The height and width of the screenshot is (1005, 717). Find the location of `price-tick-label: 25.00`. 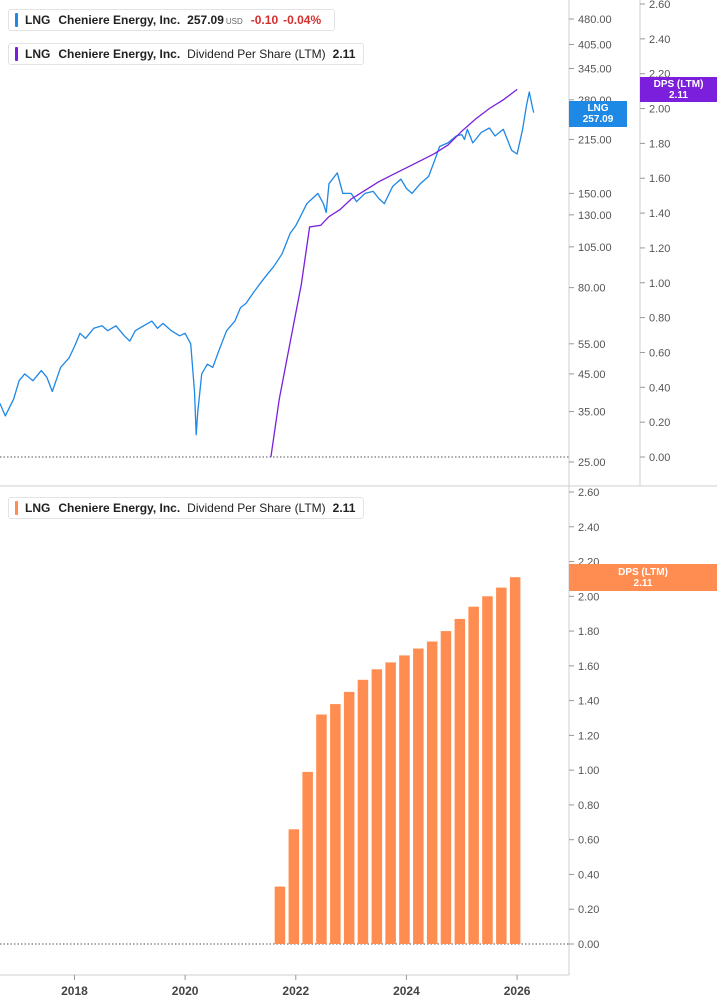

price-tick-label: 25.00 is located at coordinates (592, 463).